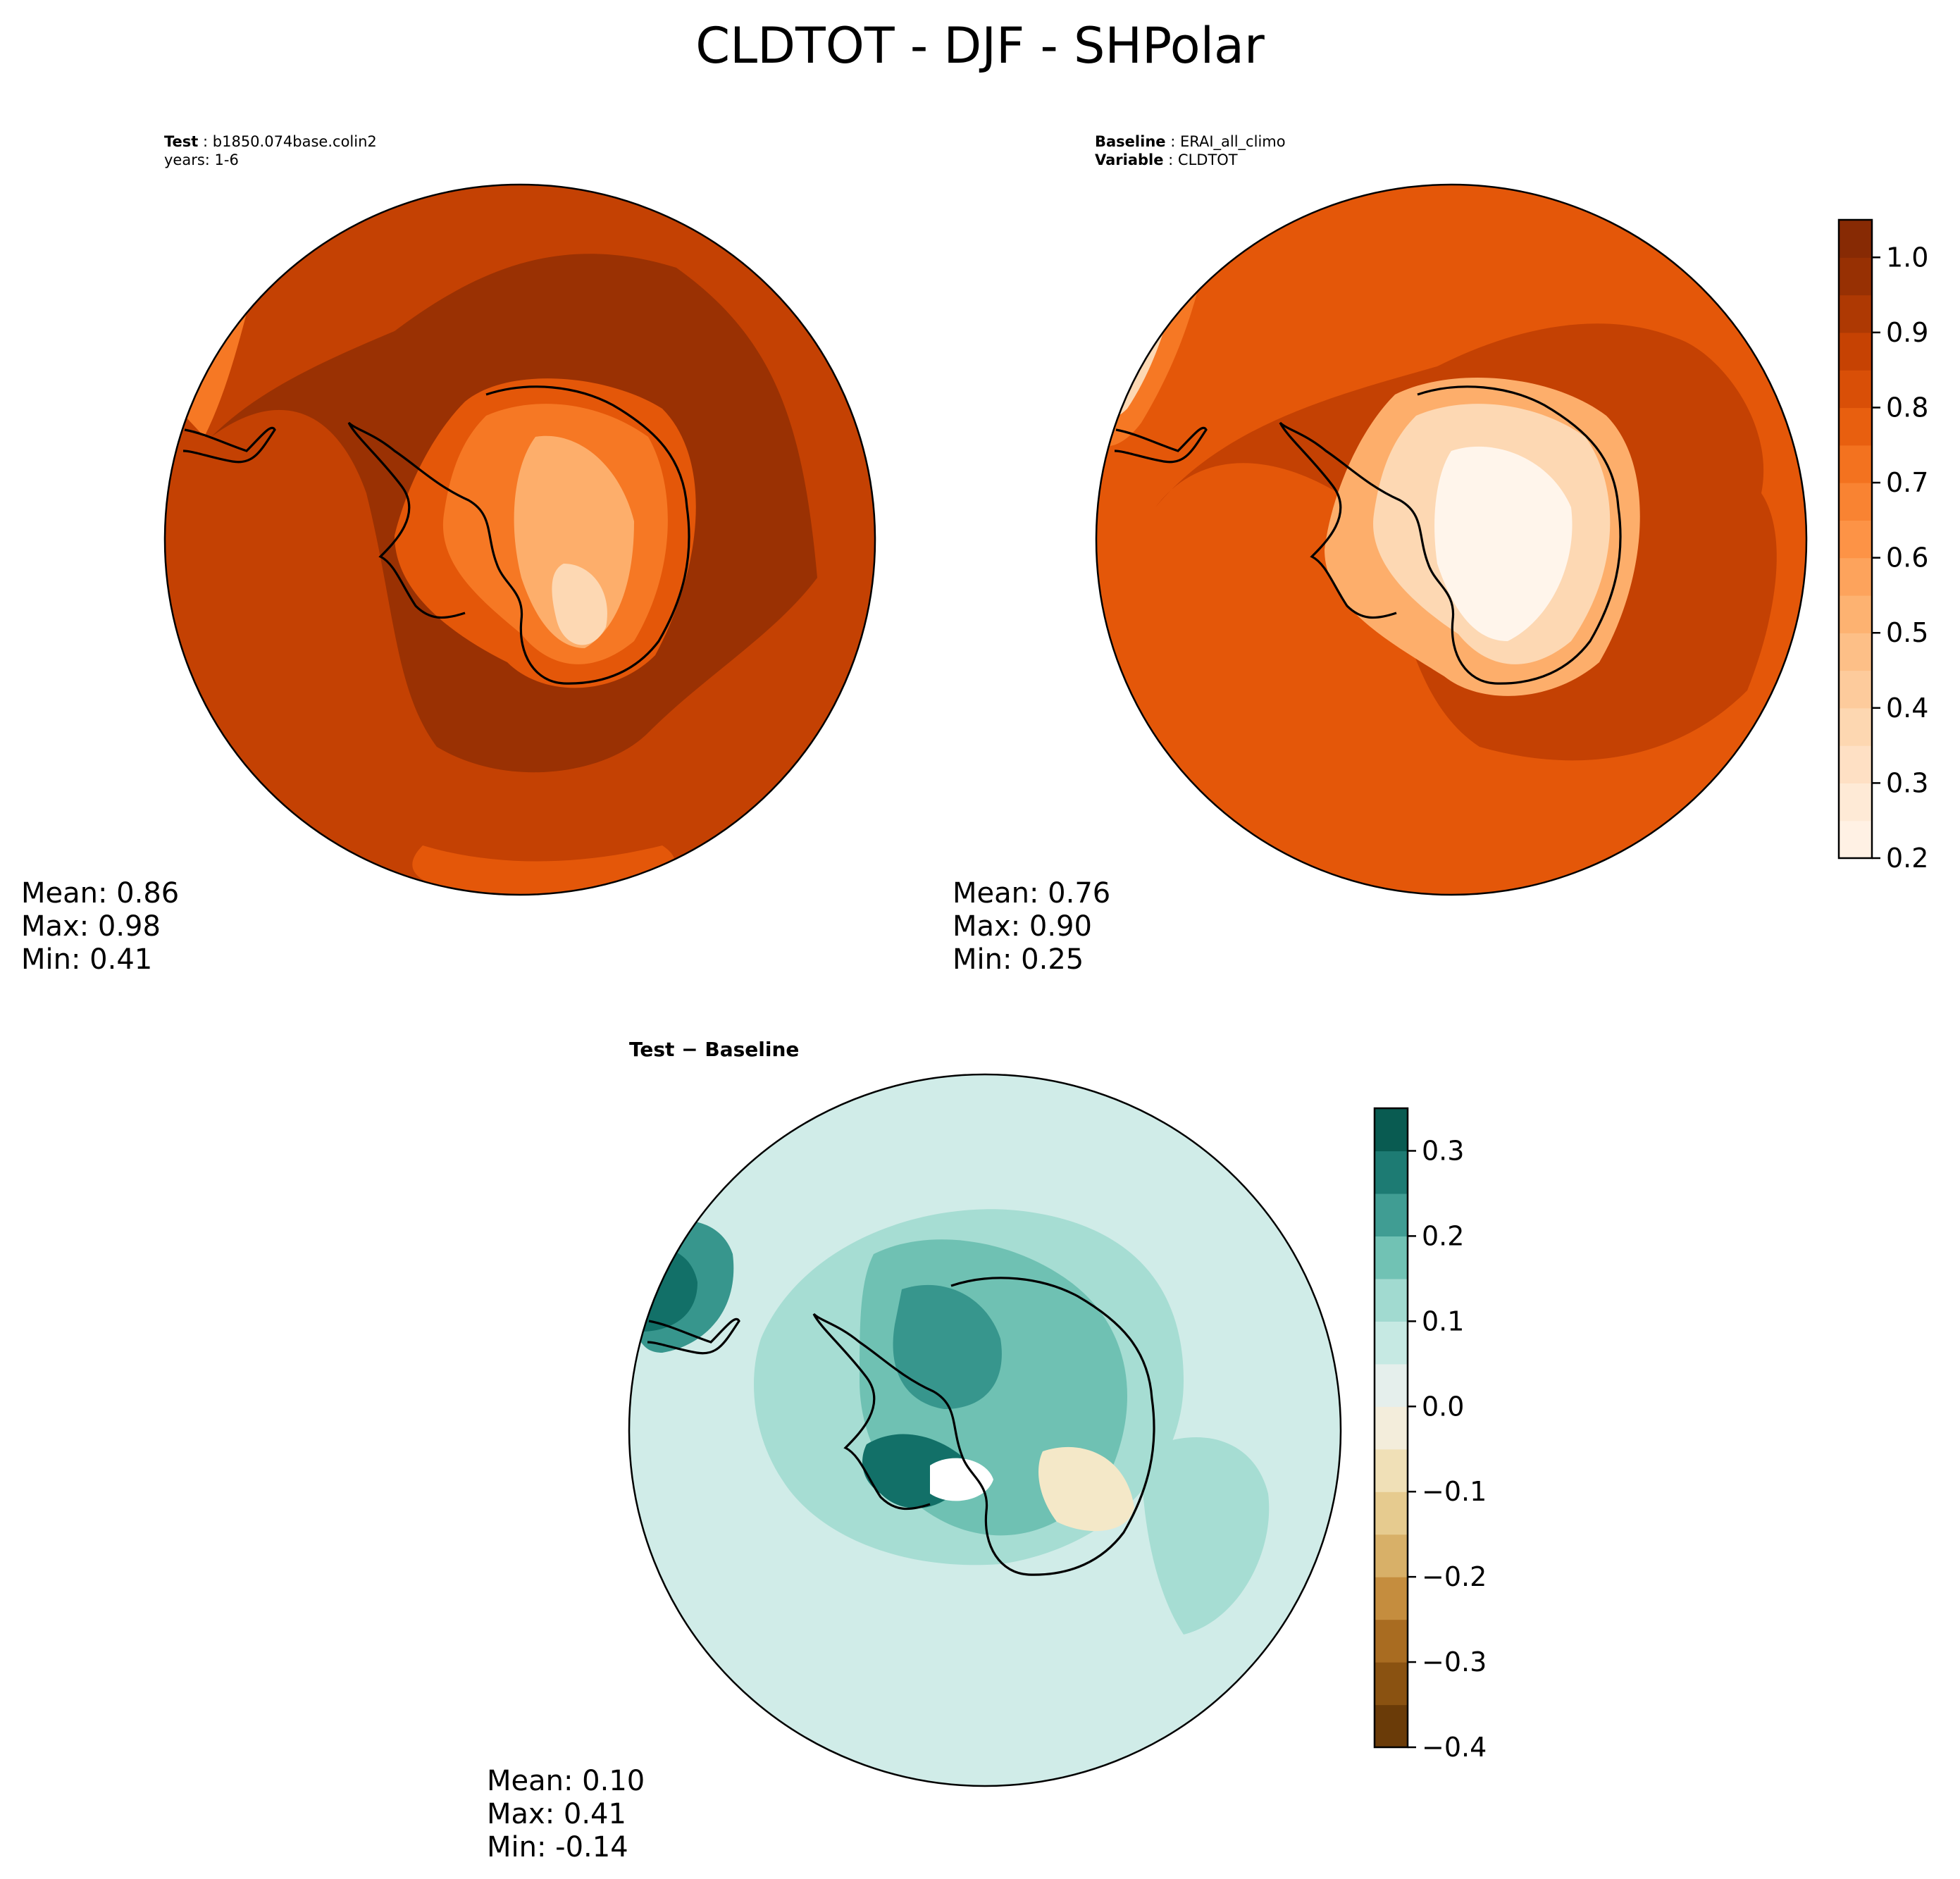  Describe the element at coordinates (295, 141) in the screenshot. I see `test-header-value: b1850.074base.colin2` at that location.